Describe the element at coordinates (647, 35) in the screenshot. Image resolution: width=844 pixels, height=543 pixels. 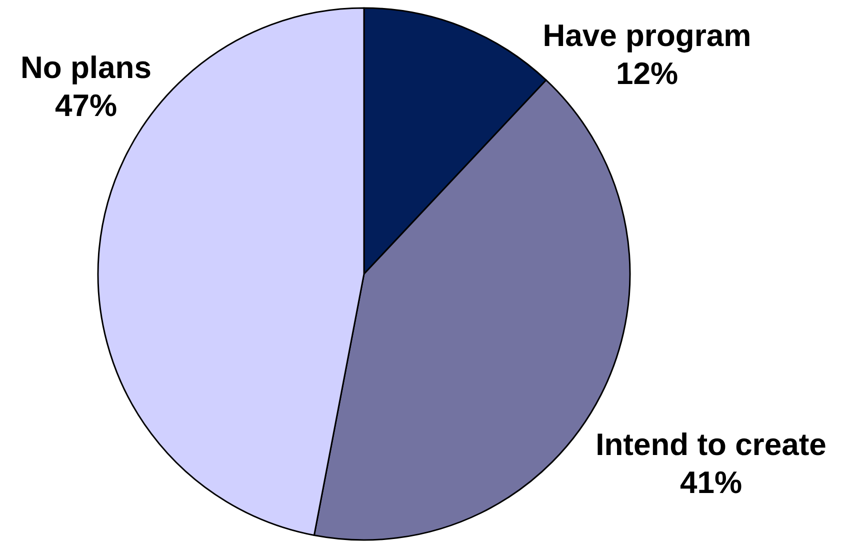
I see `slice-label: Have program` at that location.